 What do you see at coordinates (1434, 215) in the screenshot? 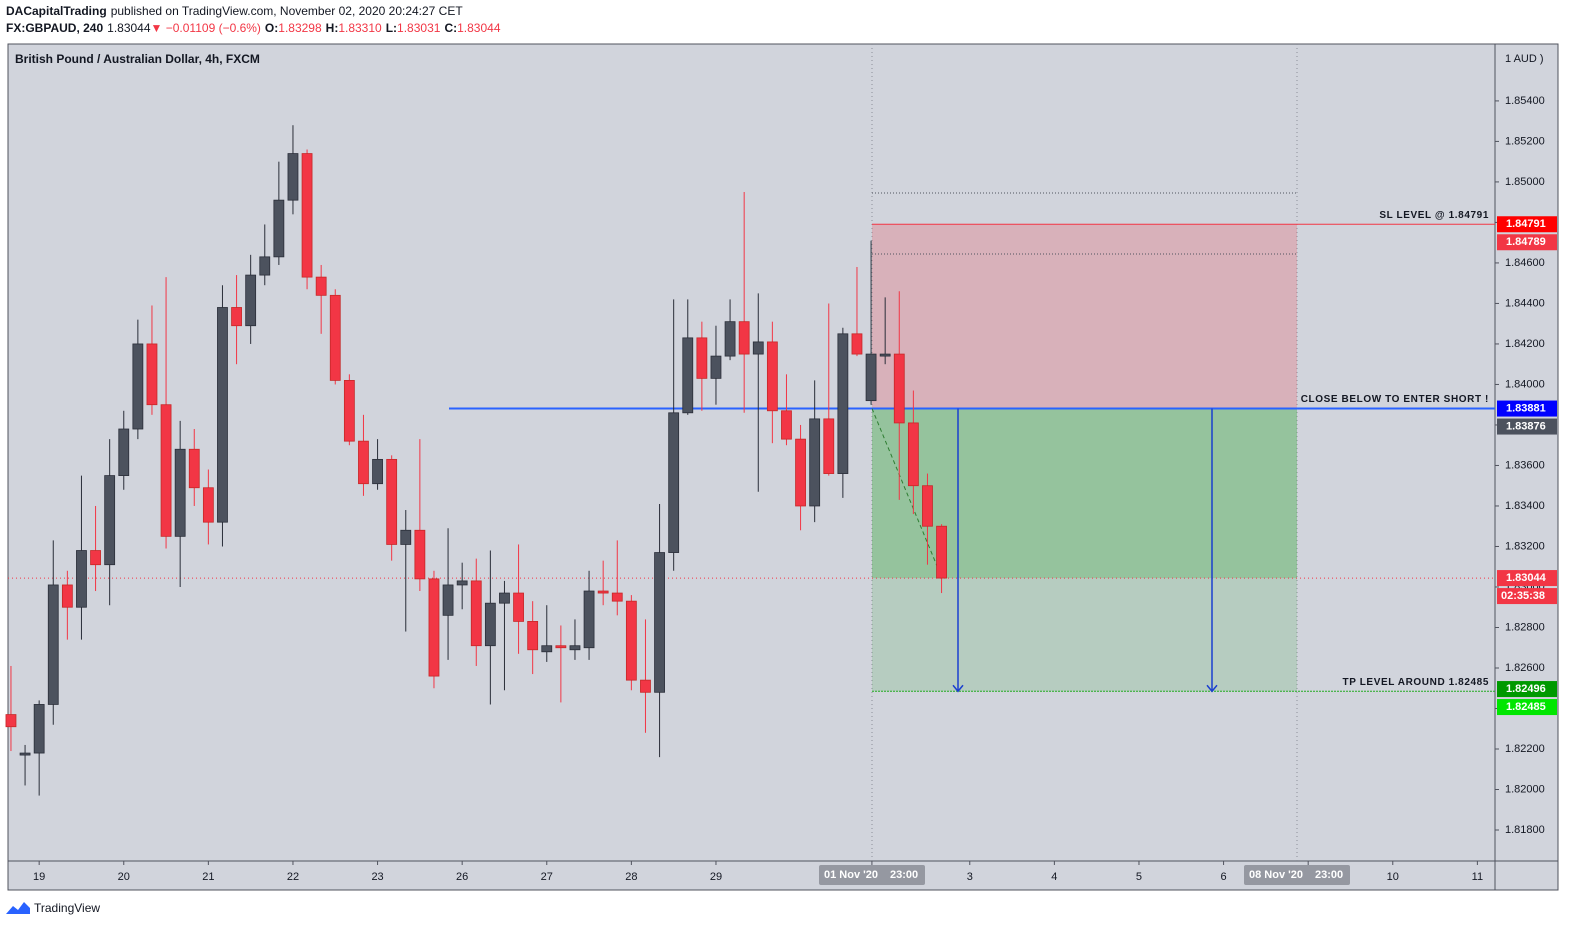
I see `annotation: SL LEVEL @ 1.84791` at bounding box center [1434, 215].